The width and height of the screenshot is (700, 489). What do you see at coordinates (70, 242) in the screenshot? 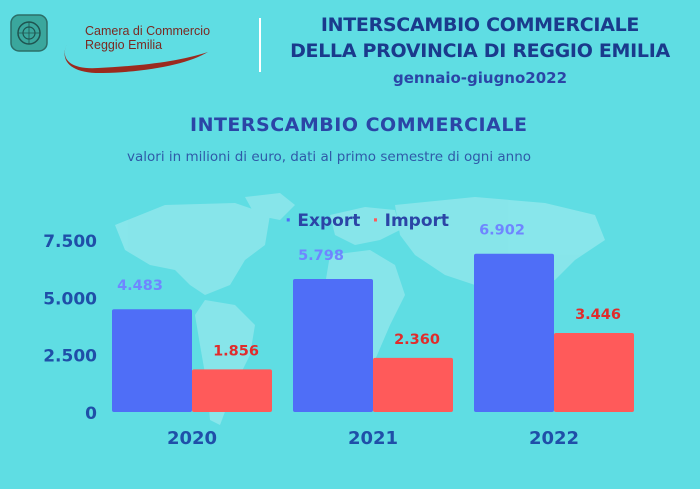
I see `y-tick-label: 7.500` at bounding box center [70, 242].